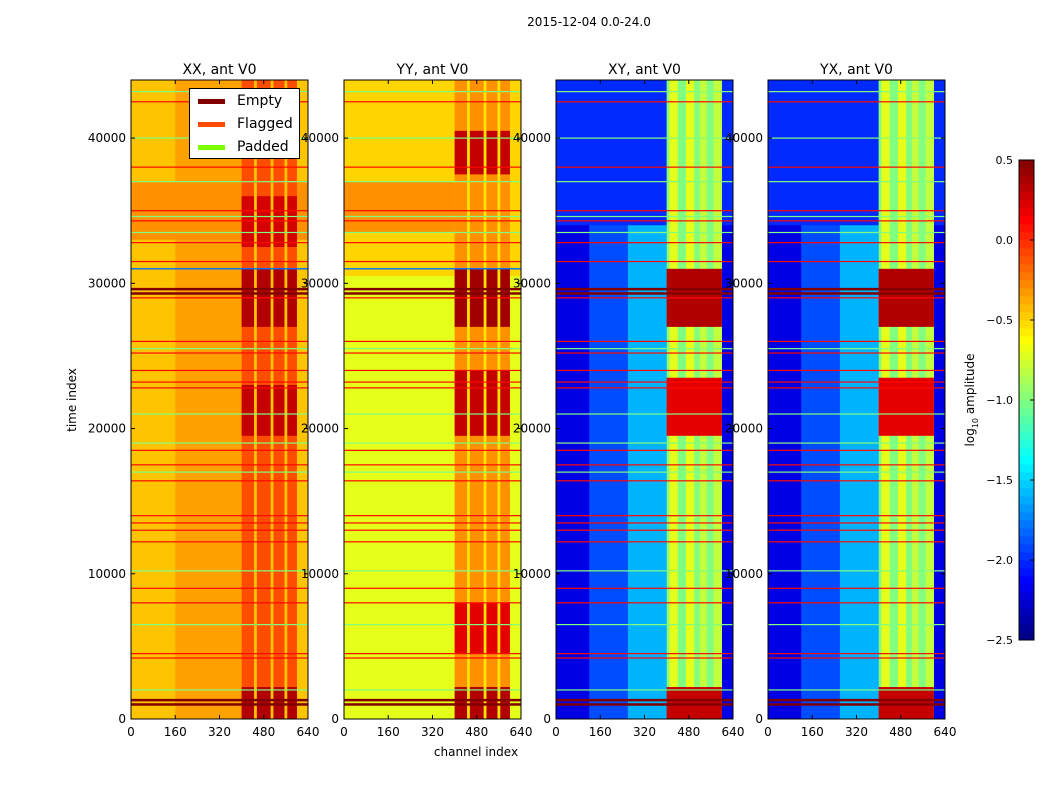 Image resolution: width=1050 pixels, height=800 pixels. What do you see at coordinates (476, 732) in the screenshot?
I see `x-tick-label: 480` at bounding box center [476, 732].